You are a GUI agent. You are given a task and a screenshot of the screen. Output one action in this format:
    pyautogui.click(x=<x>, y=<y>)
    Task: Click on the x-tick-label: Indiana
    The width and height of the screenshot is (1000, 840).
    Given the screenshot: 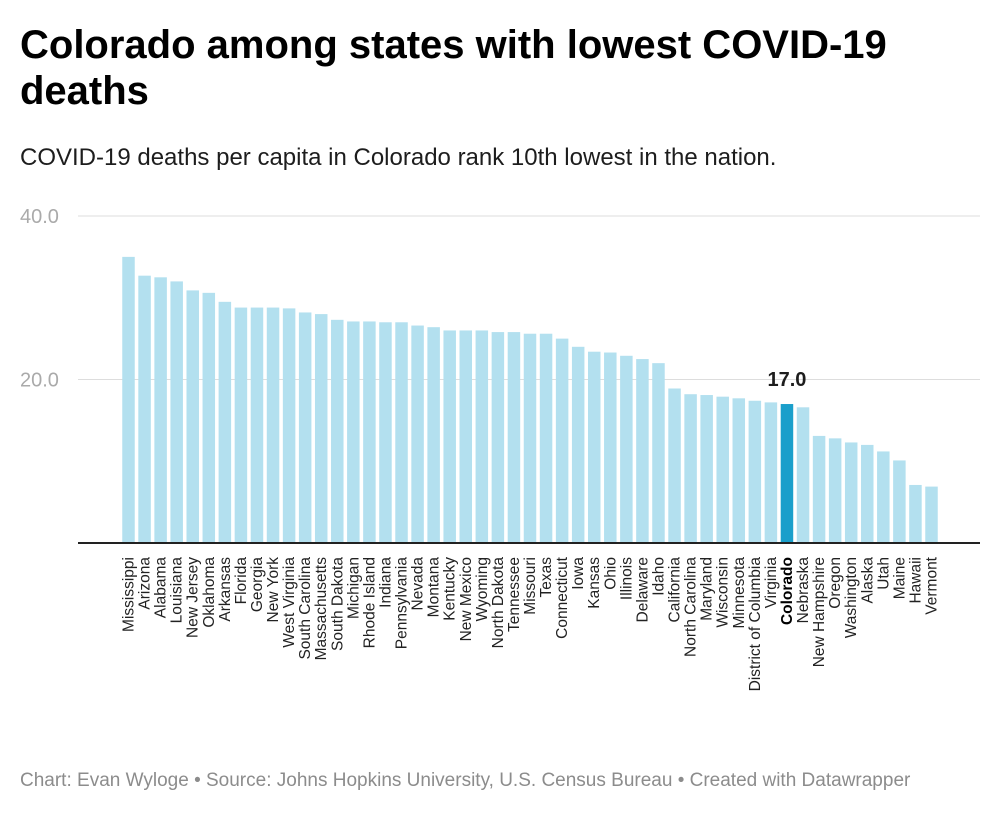 What is the action you would take?
    pyautogui.click(x=385, y=582)
    